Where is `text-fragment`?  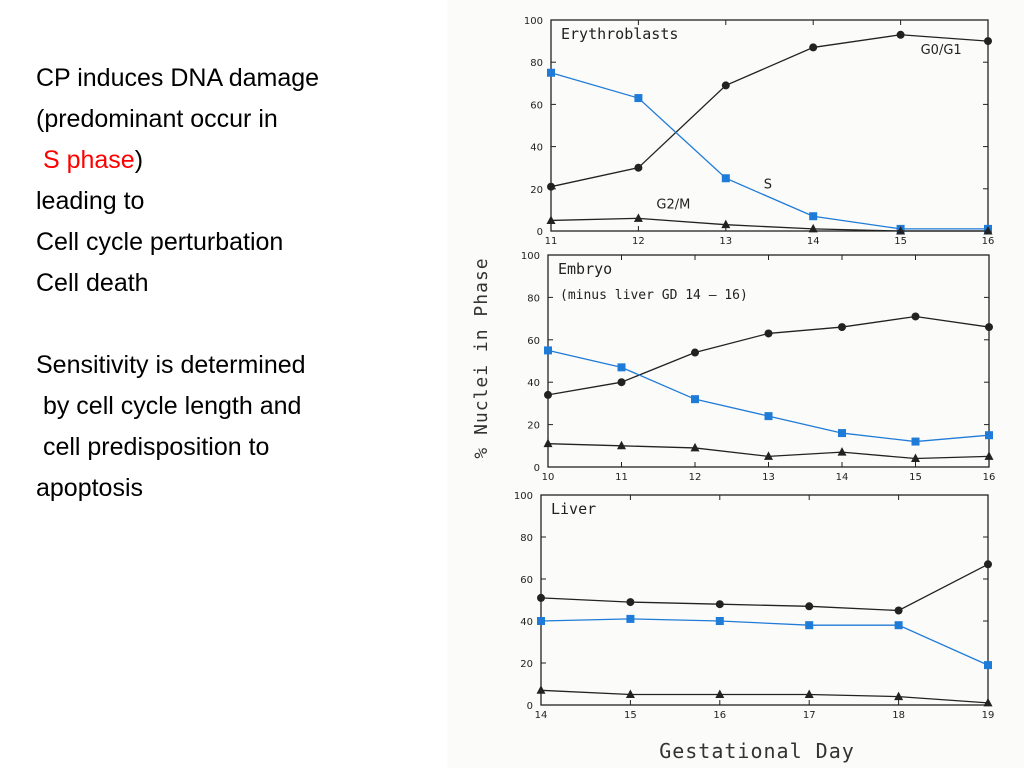
text-fragment is located at coordinates (39, 160).